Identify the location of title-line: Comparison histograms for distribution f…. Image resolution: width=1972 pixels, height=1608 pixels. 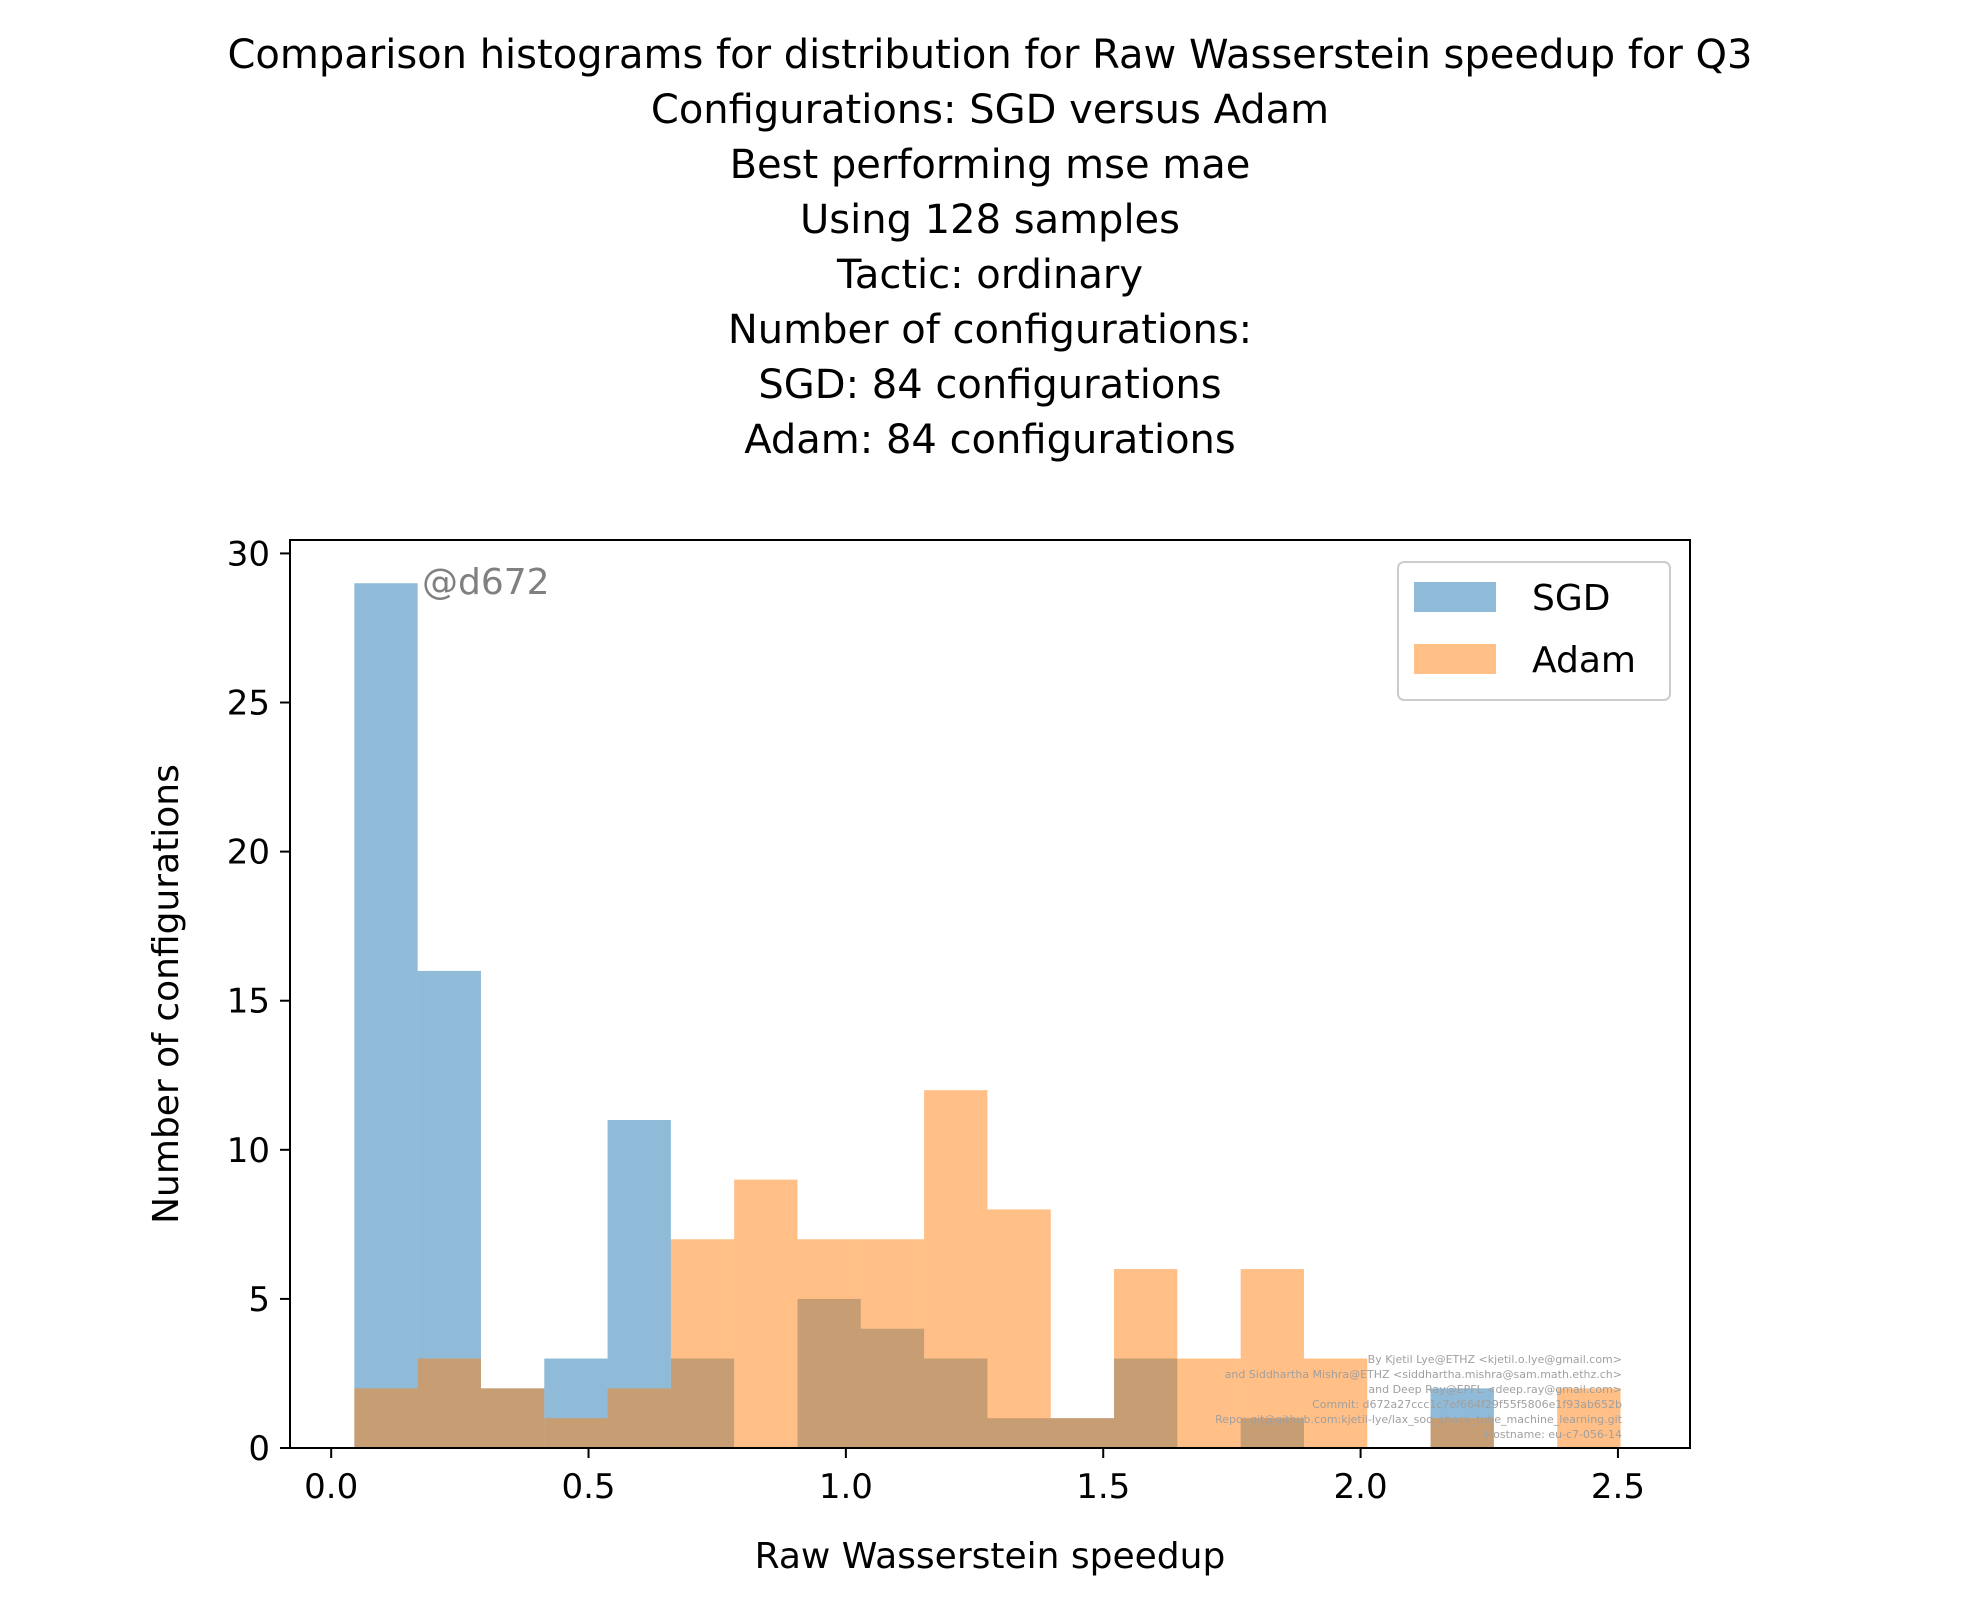
(990, 55).